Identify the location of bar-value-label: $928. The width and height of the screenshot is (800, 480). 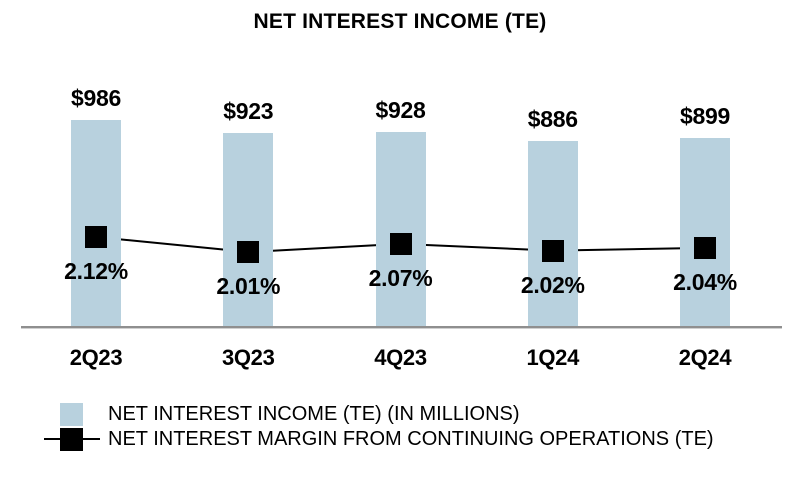
(400, 110).